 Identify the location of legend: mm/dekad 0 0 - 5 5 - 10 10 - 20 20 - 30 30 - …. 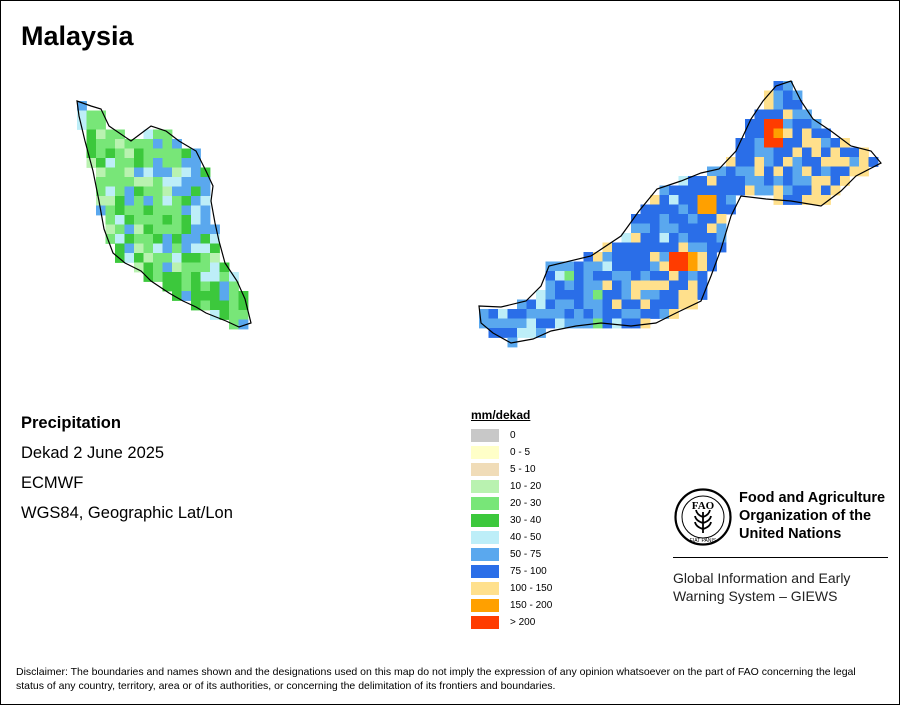
(511, 519).